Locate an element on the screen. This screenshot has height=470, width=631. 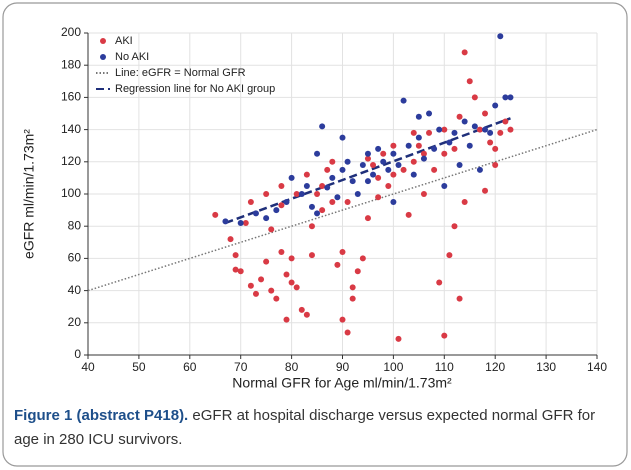
y-tick-label: 40 is located at coordinates (75, 290).